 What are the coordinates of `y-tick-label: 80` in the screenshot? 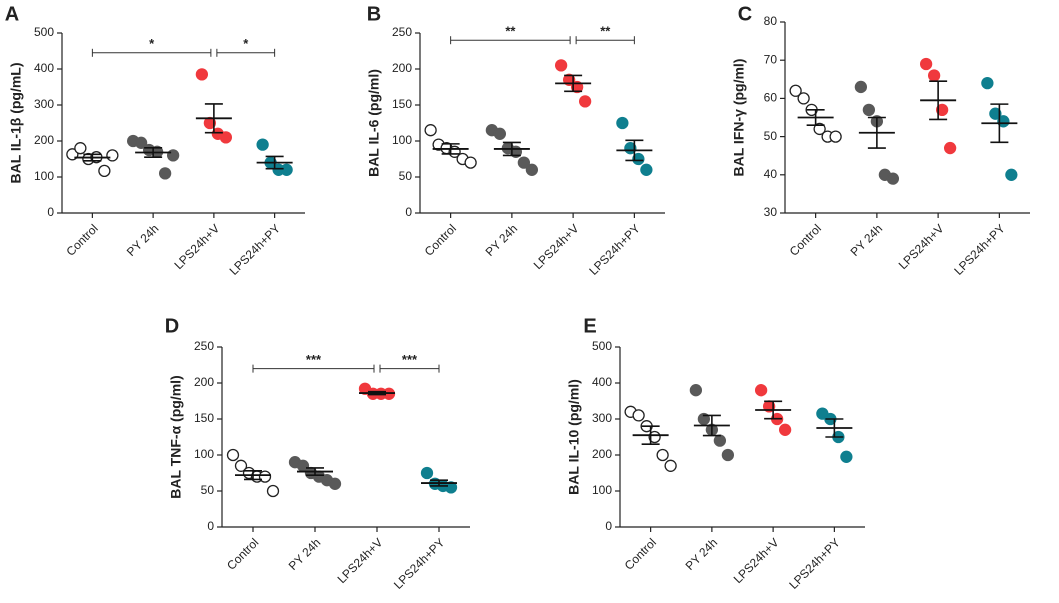 It's located at (771, 21).